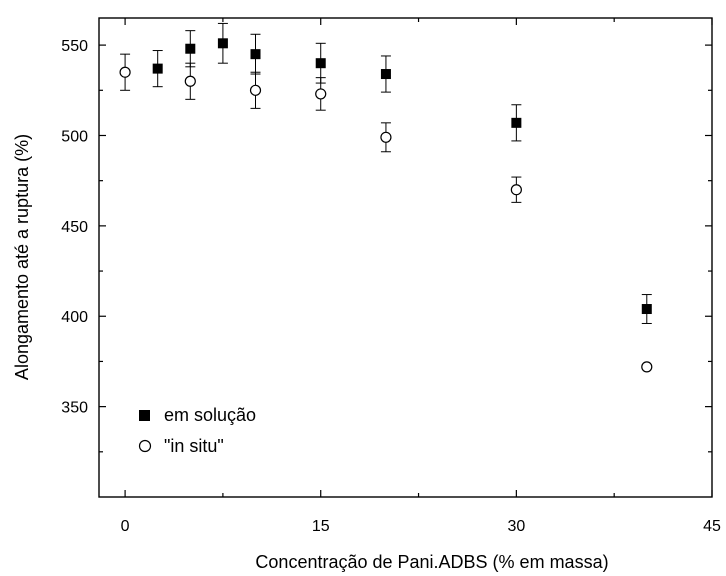 This screenshot has width=726, height=576. What do you see at coordinates (74, 408) in the screenshot?
I see `y-tick-label: 350` at bounding box center [74, 408].